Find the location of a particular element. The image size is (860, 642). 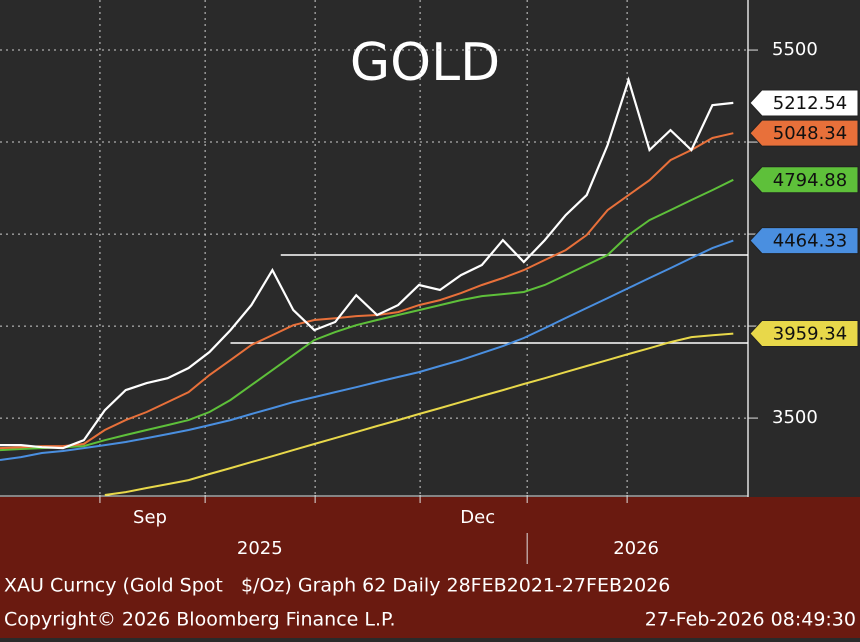

footer-line: Copyright© 2026 Bloomberg Finance L.P. is located at coordinates (200, 620).